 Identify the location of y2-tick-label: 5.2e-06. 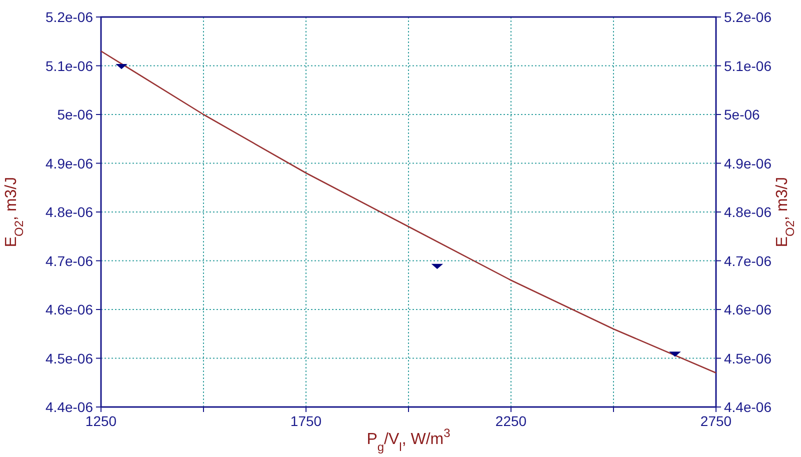
(748, 17).